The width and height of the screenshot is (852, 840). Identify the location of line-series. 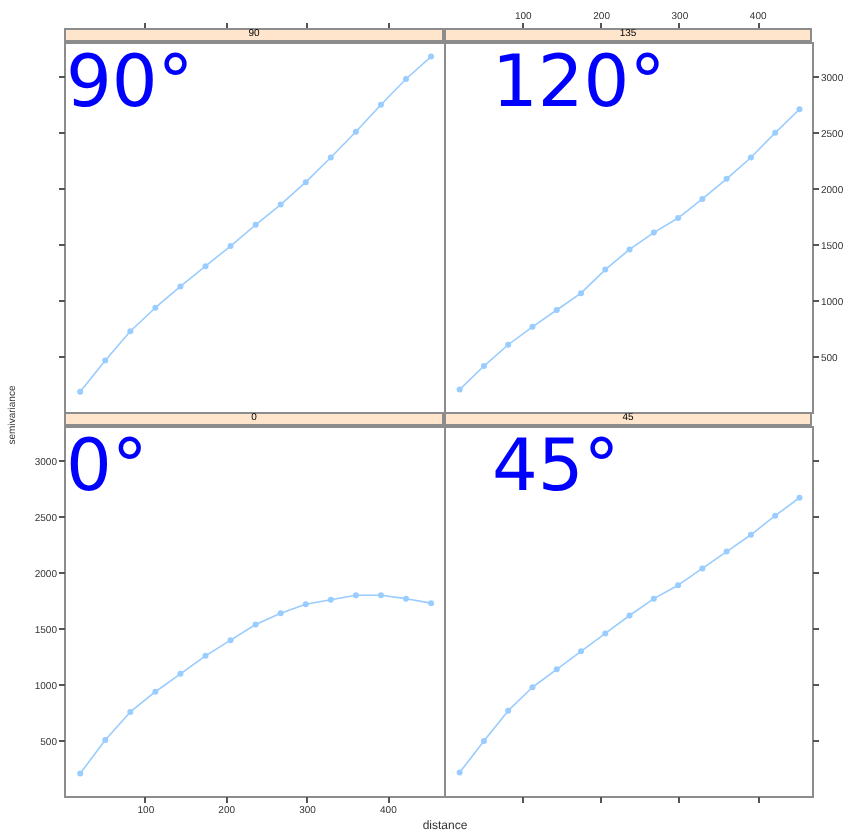
(629, 249).